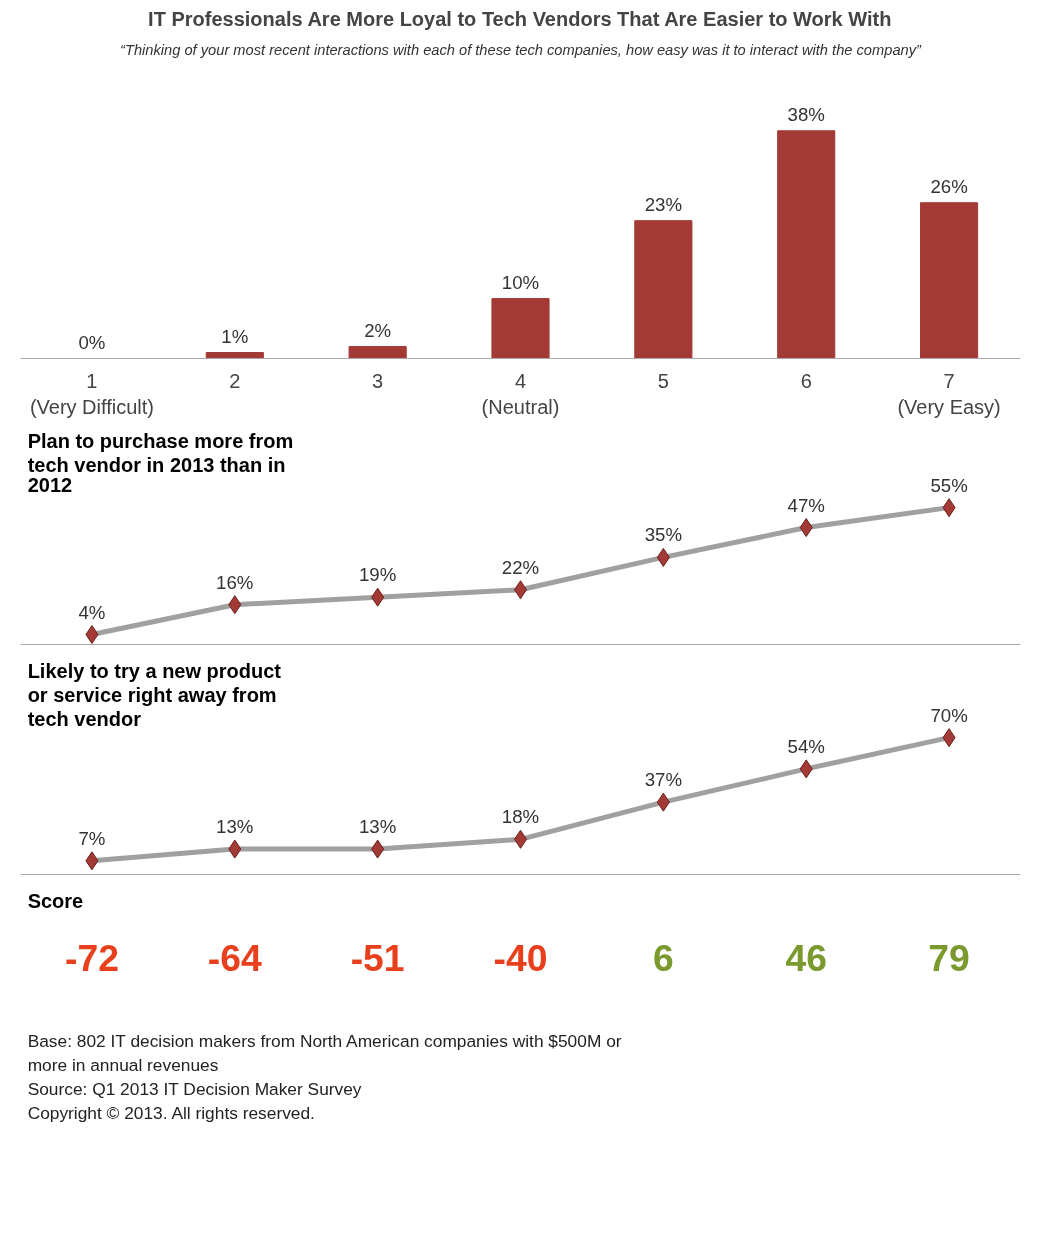  Describe the element at coordinates (949, 186) in the screenshot. I see `data-label: 26%` at that location.